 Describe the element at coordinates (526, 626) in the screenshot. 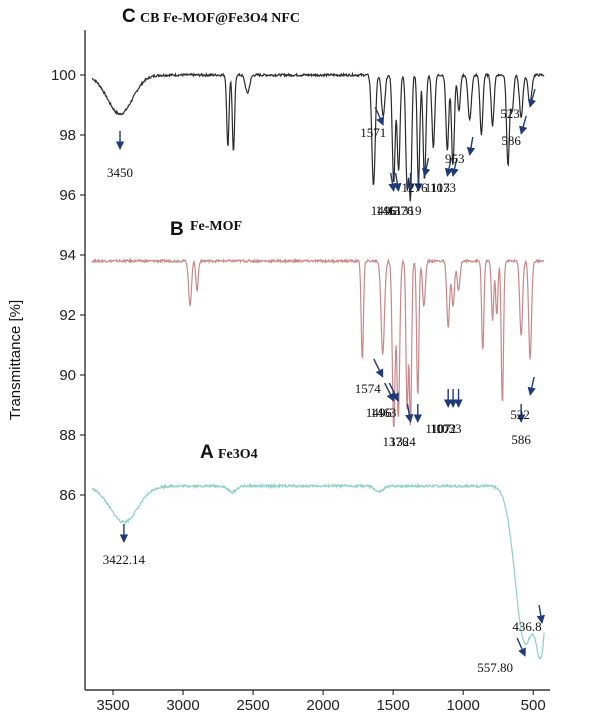

I see `annotation-label: 436.8` at that location.